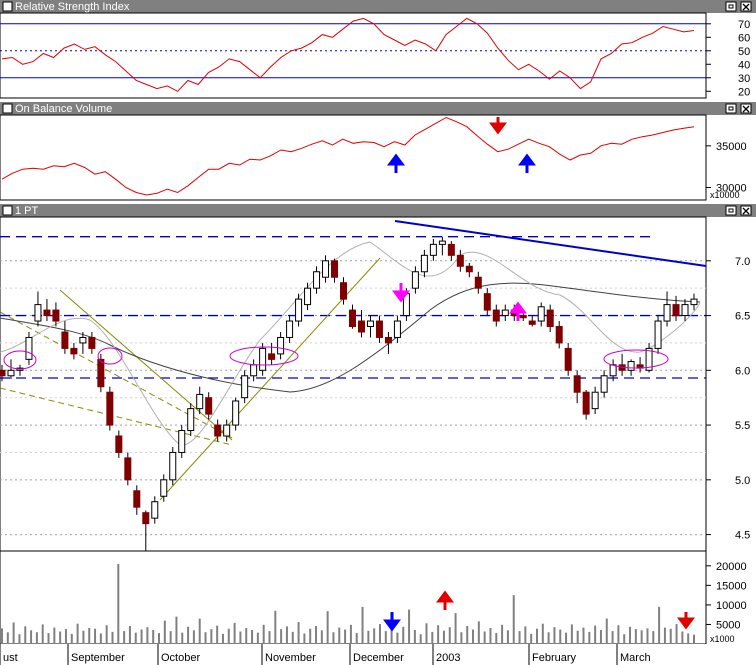 The image size is (756, 665). What do you see at coordinates (180, 658) in the screenshot?
I see `month-label: October` at bounding box center [180, 658].